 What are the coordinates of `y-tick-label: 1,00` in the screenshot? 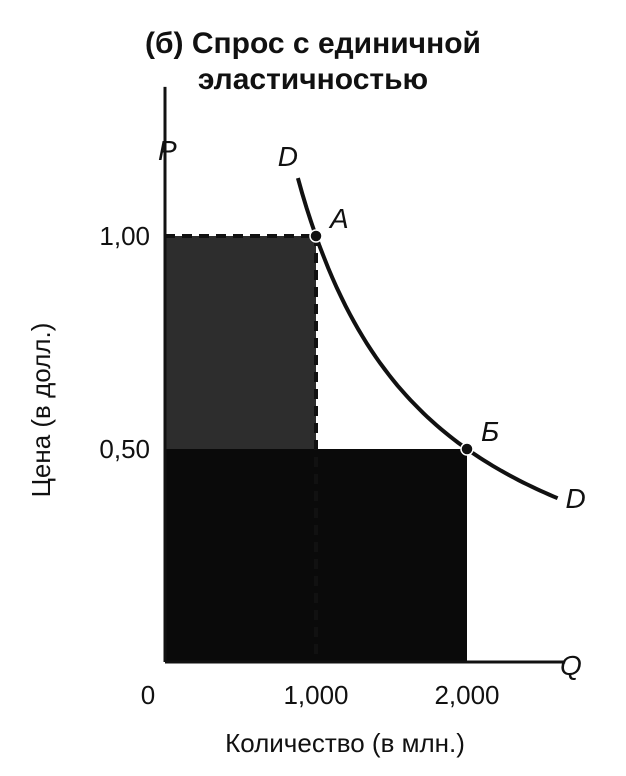 It's located at (124, 236).